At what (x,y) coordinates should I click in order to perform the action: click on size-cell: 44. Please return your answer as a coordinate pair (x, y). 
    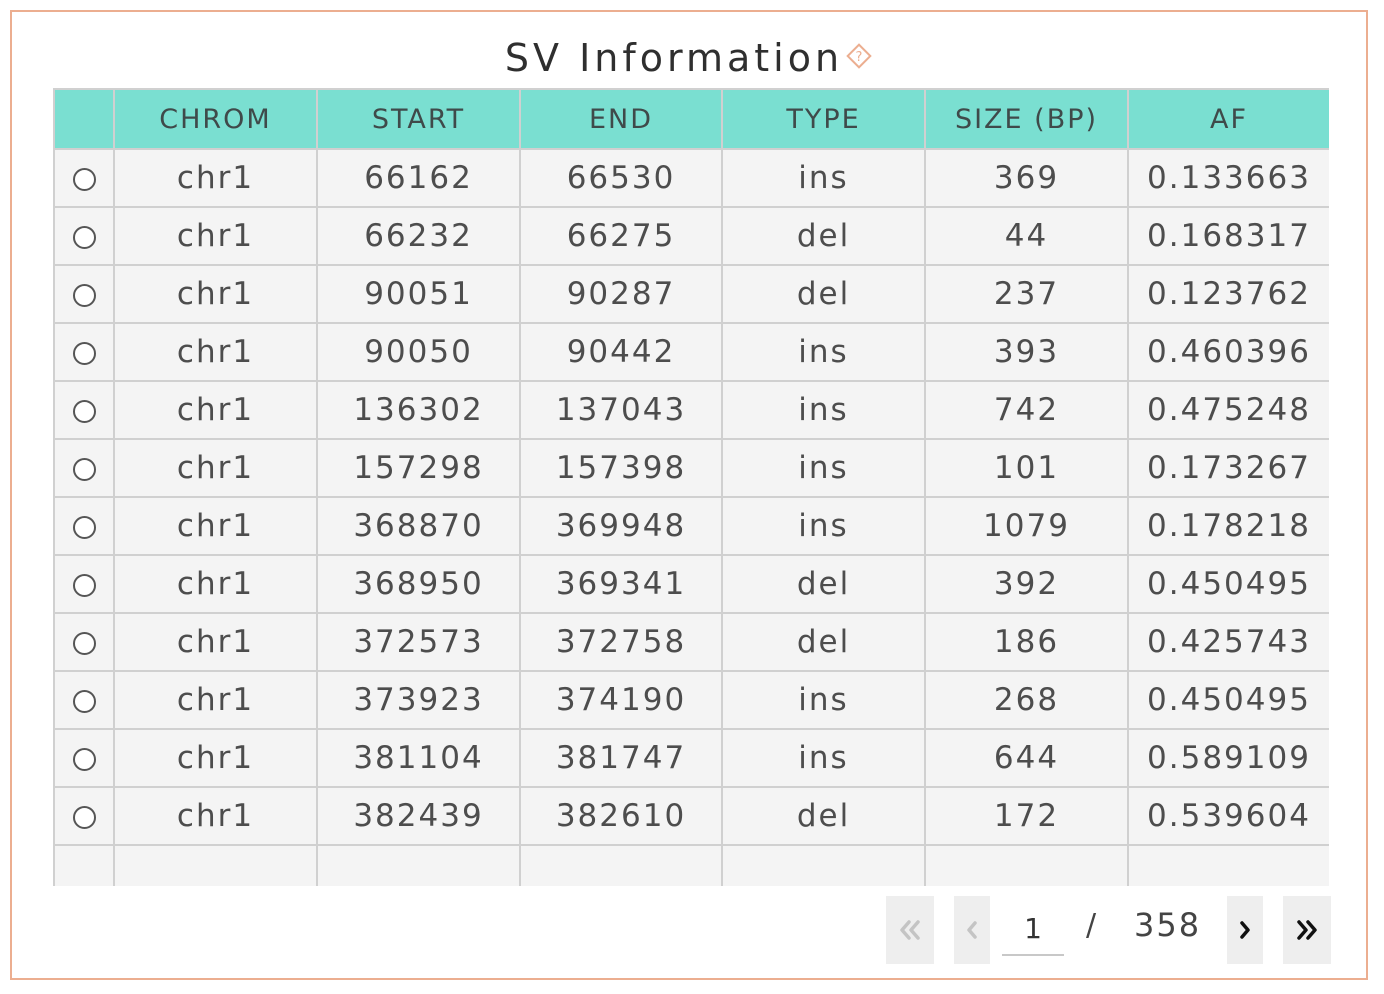
    Looking at the image, I should click on (1026, 236).